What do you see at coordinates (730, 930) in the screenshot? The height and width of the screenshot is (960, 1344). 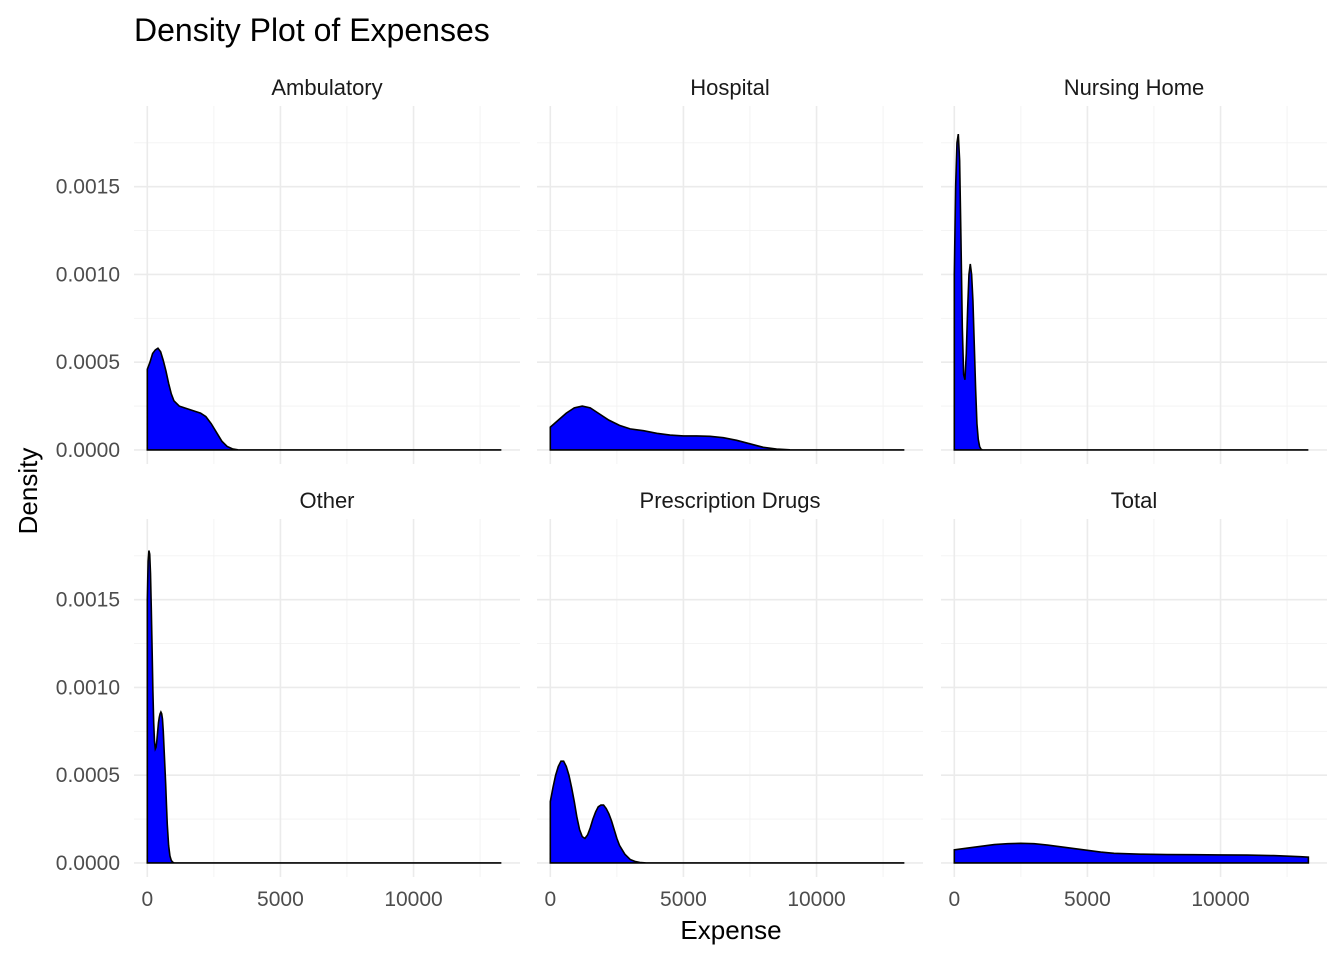 I see `x-axis-title: Expense` at bounding box center [730, 930].